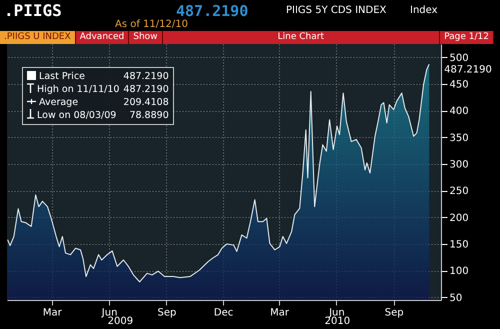  I want to click on y-tick-label: 400, so click(459, 112).